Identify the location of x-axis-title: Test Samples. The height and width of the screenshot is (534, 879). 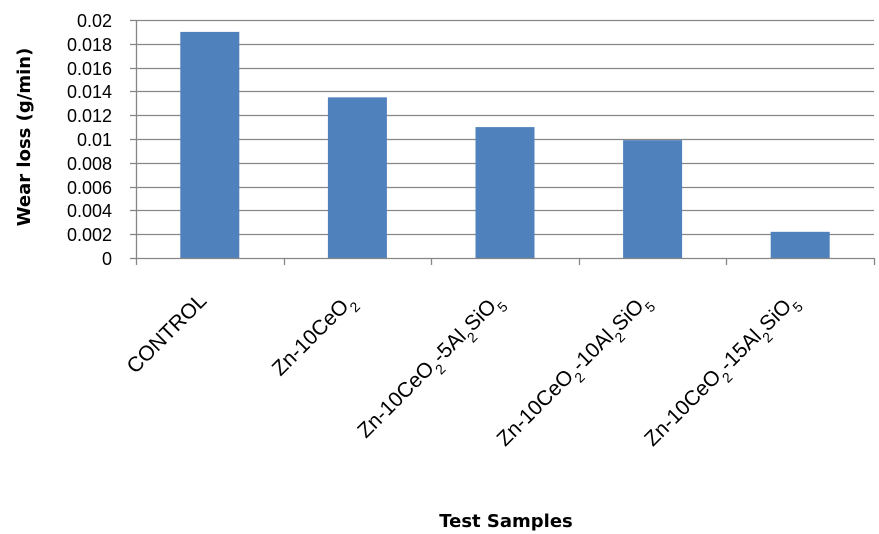
(506, 521).